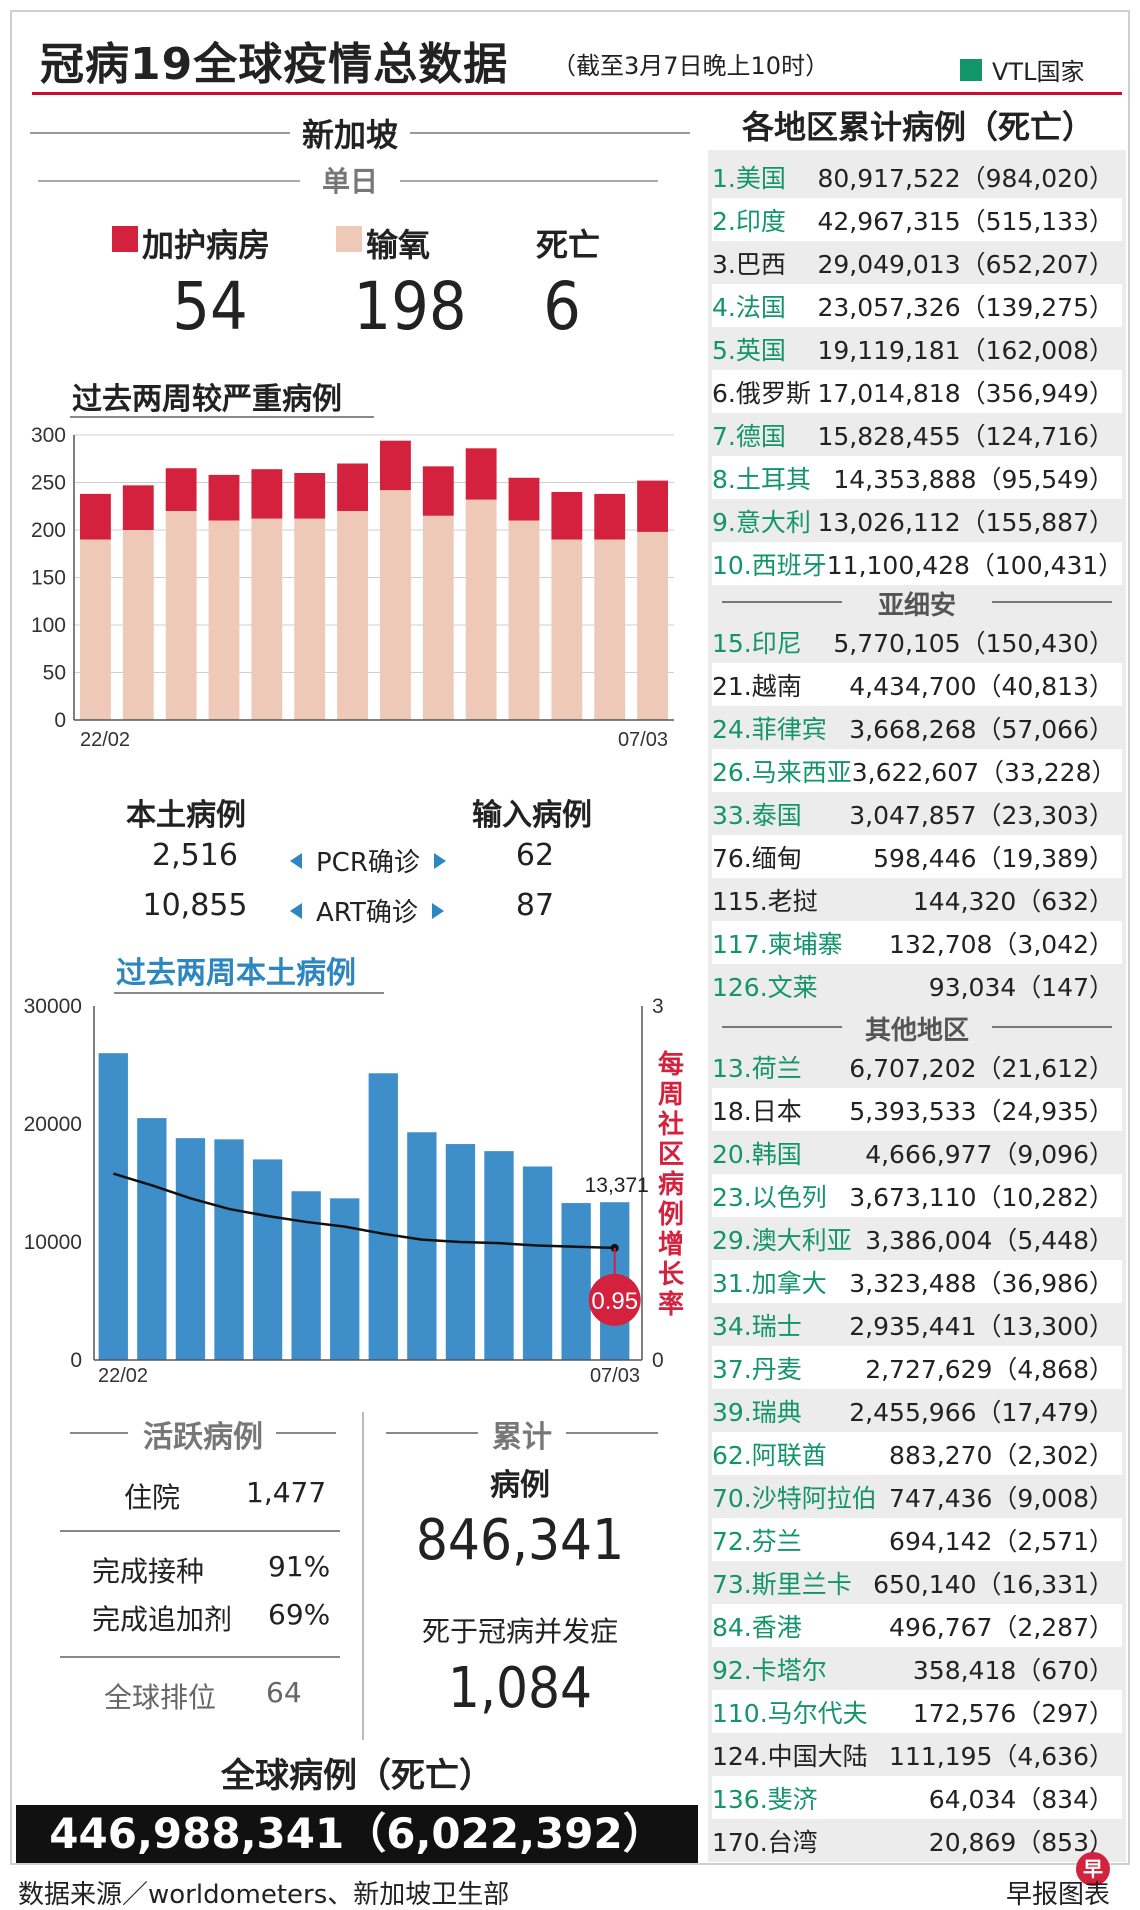 This screenshot has height=1910, width=1140. What do you see at coordinates (349, 239) in the screenshot?
I see `oxygen-swatch` at bounding box center [349, 239].